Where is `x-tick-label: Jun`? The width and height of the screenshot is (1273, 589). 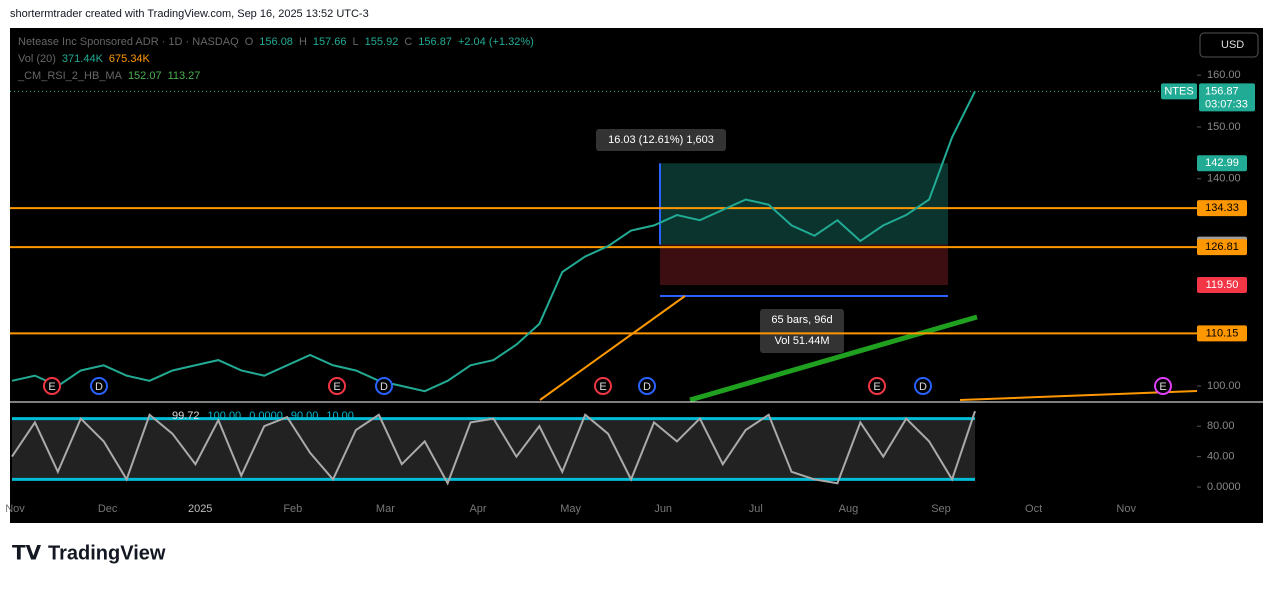 x-tick-label: Jun is located at coordinates (663, 509).